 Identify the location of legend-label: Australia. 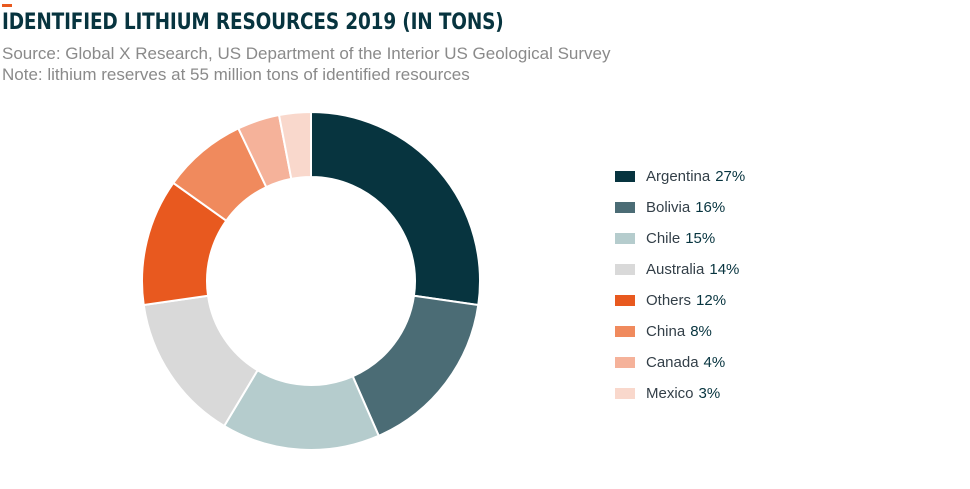
(675, 269).